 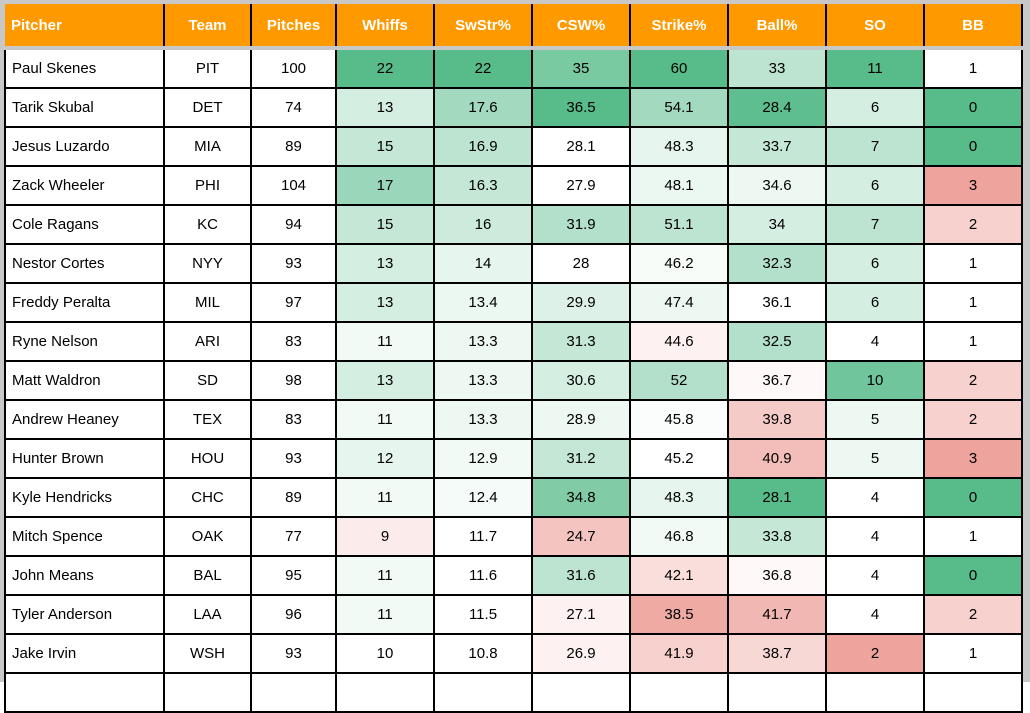 I want to click on cell-ball: 28.1, so click(x=777, y=497).